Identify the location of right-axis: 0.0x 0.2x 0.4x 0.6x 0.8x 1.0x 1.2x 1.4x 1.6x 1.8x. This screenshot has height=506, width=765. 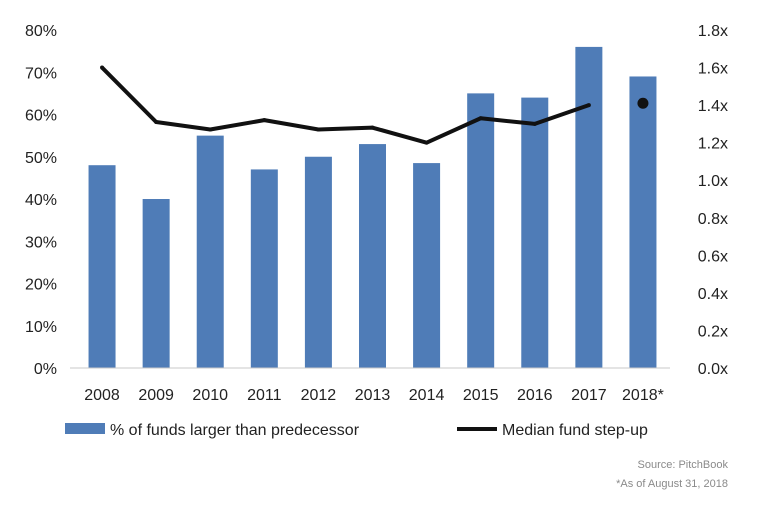
(713, 200).